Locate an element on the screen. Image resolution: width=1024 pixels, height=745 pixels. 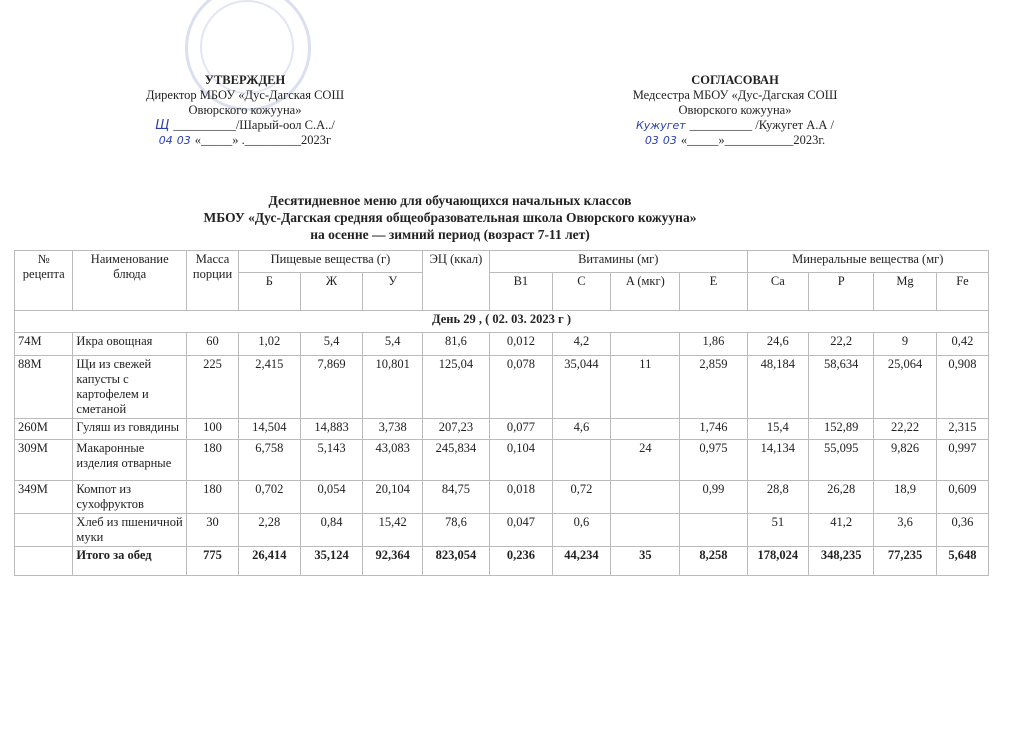
table-cell: 2,28 is located at coordinates (269, 530).